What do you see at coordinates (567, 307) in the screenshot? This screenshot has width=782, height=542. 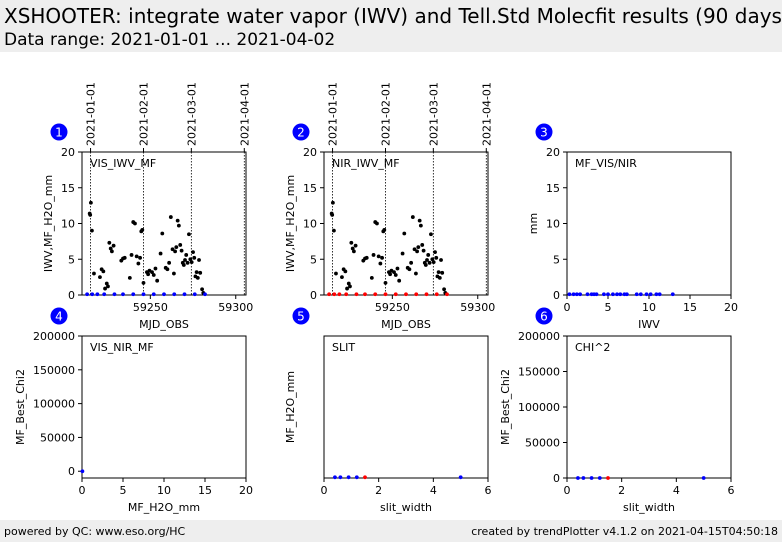 I see `x-tick-label: 0` at bounding box center [567, 307].